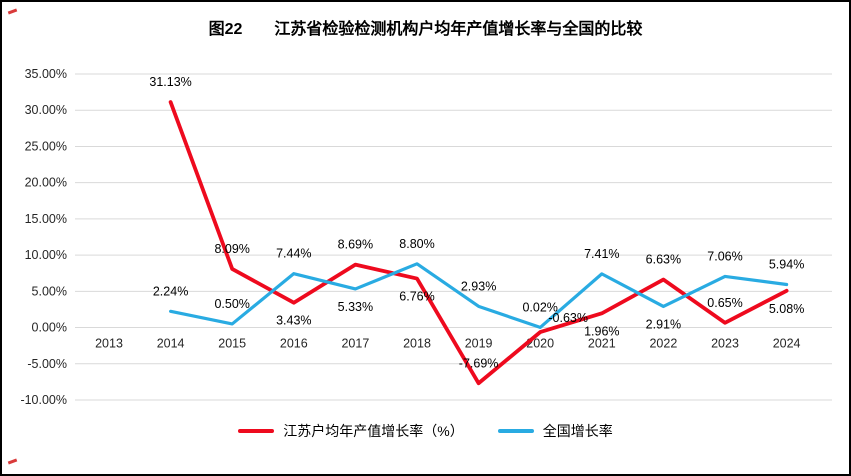 Image resolution: width=851 pixels, height=476 pixels. I want to click on data-label: 8.69%, so click(355, 245).